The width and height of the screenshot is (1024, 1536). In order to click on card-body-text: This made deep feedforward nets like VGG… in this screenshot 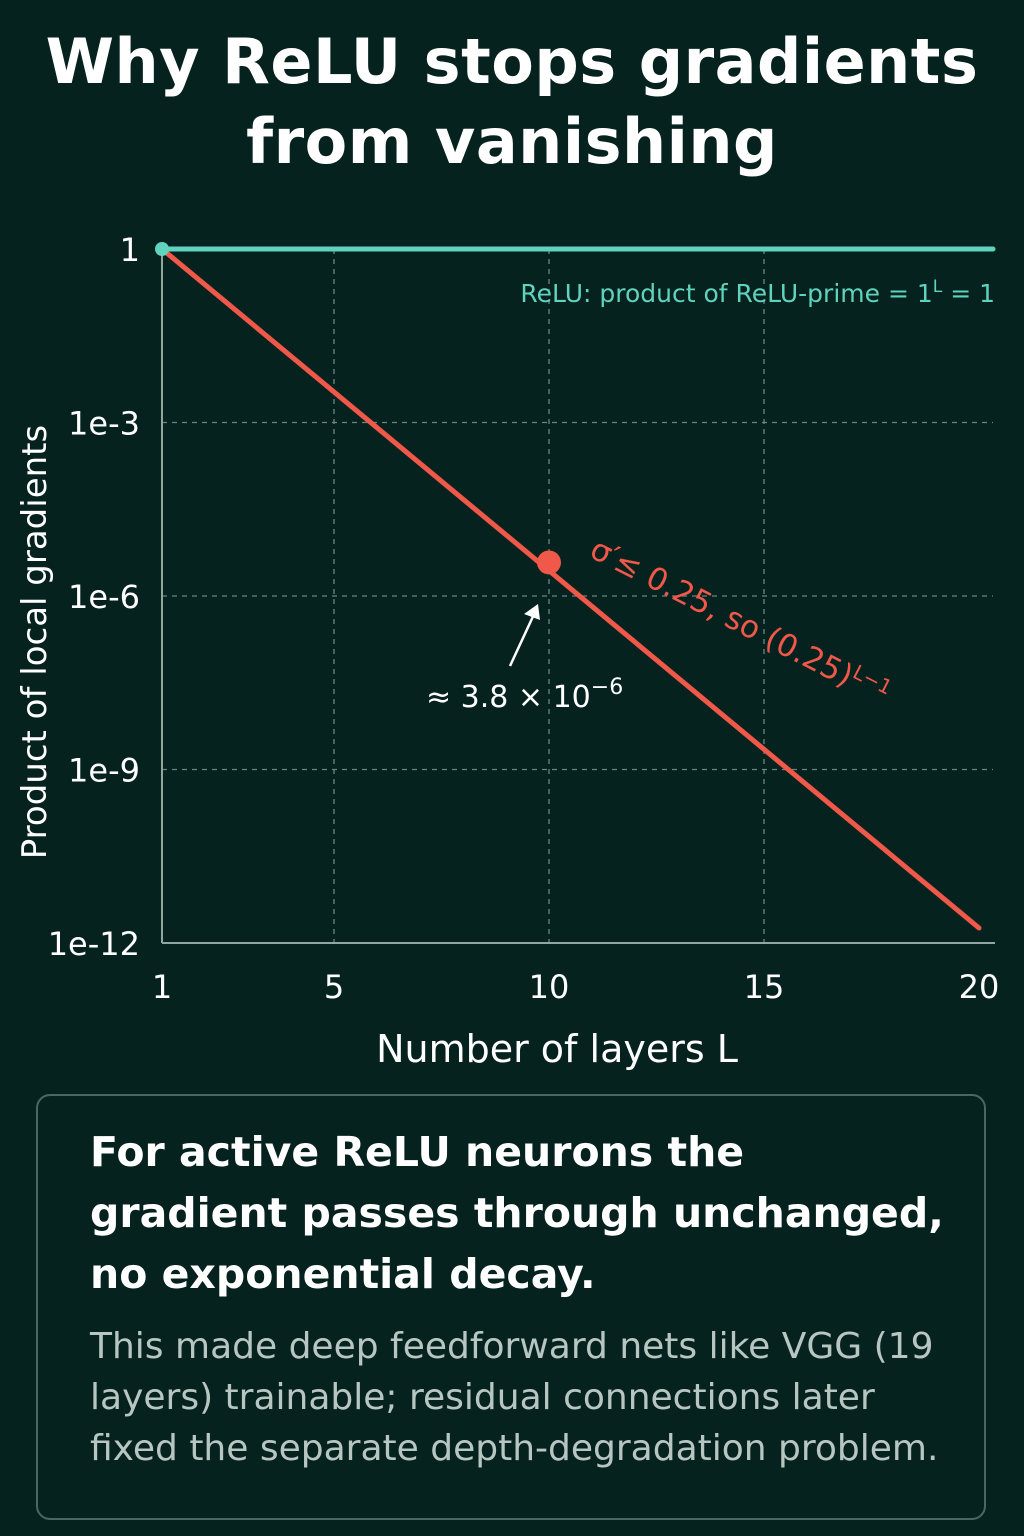, I will do `click(514, 1397)`.